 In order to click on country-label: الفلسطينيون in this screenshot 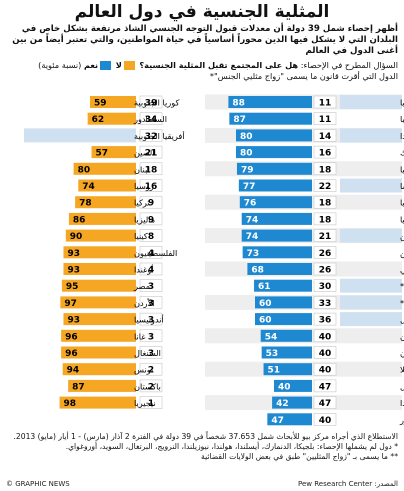, I will do `click(155, 253)`.